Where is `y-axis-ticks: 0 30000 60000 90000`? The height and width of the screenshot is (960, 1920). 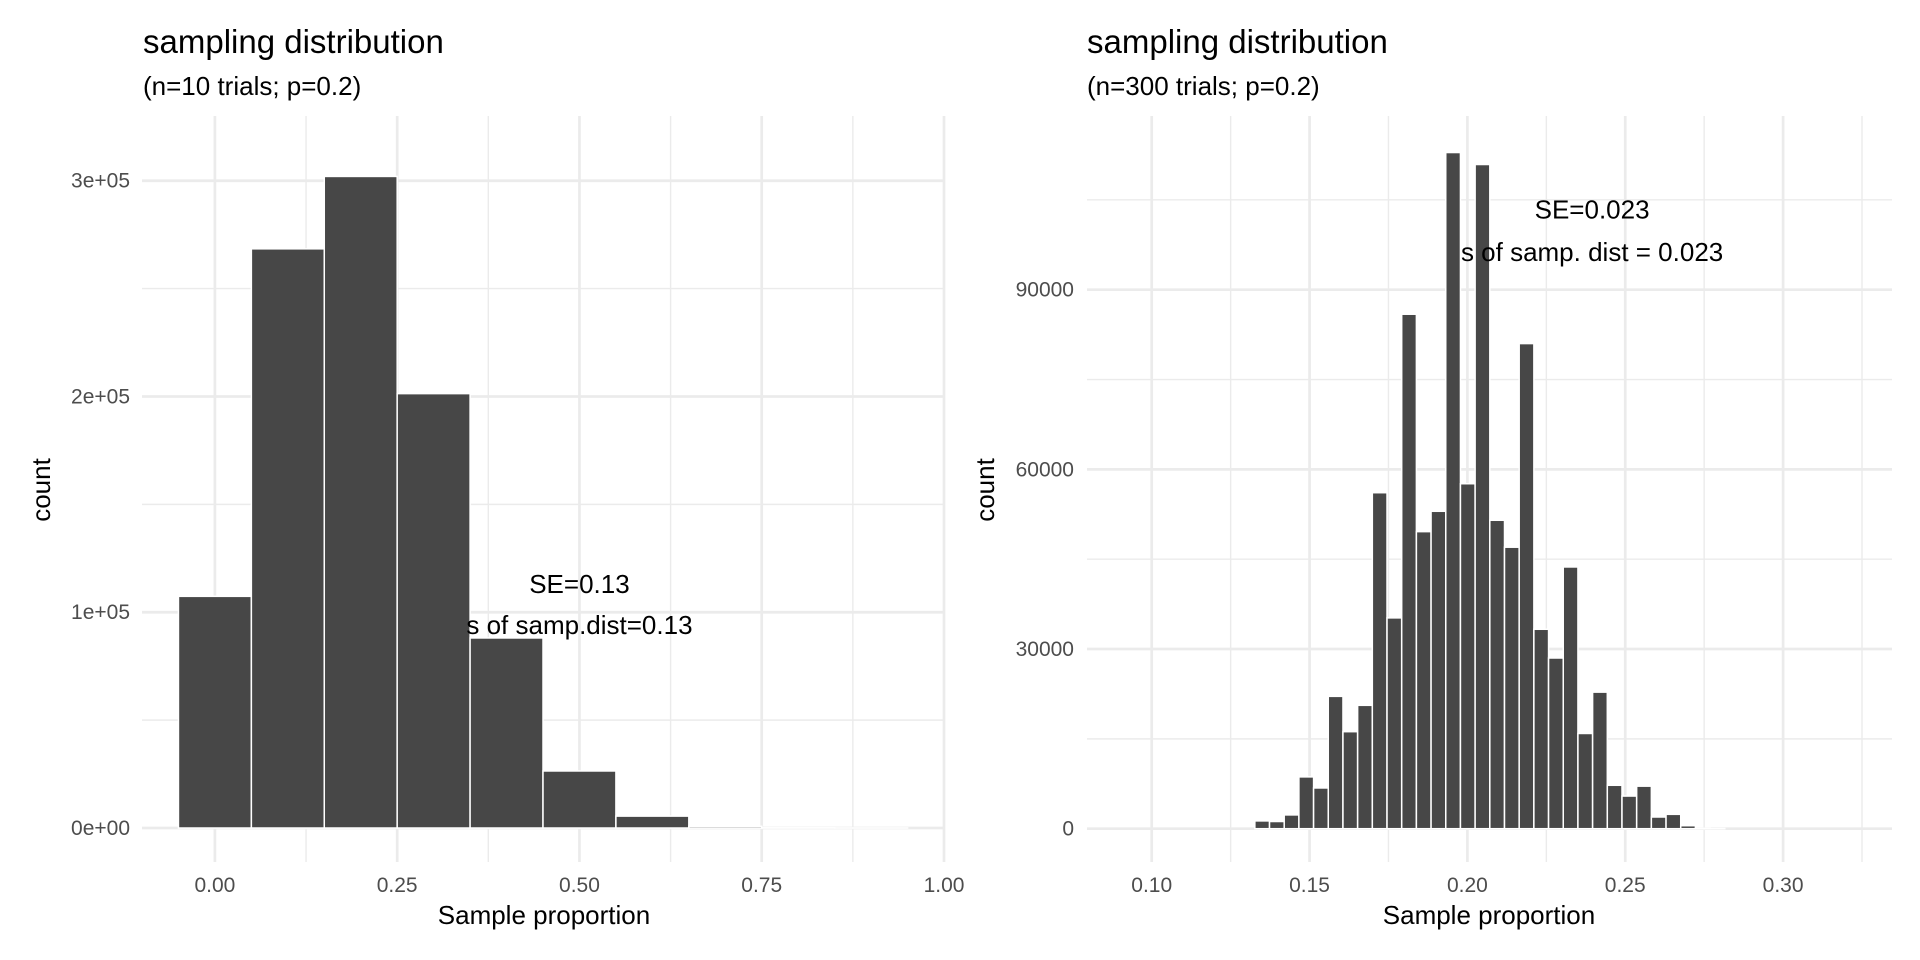 y-axis-ticks: 0 30000 60000 90000 is located at coordinates (1045, 560).